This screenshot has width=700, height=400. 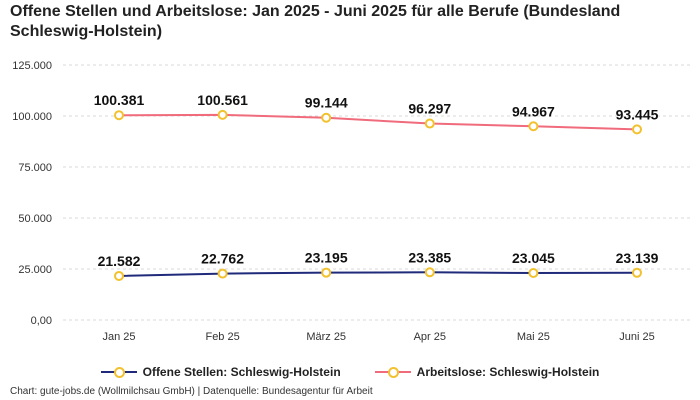 I want to click on legend-label-offene-stellen: Offene Stellen: Schleswig-Holstein, so click(x=241, y=372).